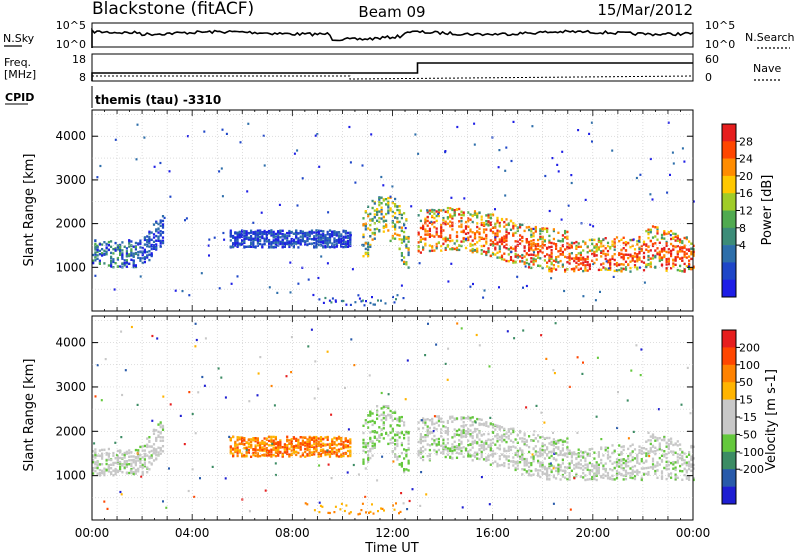  What do you see at coordinates (720, 25) in the screenshot?
I see `noise-right-tick-top: 10^5` at bounding box center [720, 25].